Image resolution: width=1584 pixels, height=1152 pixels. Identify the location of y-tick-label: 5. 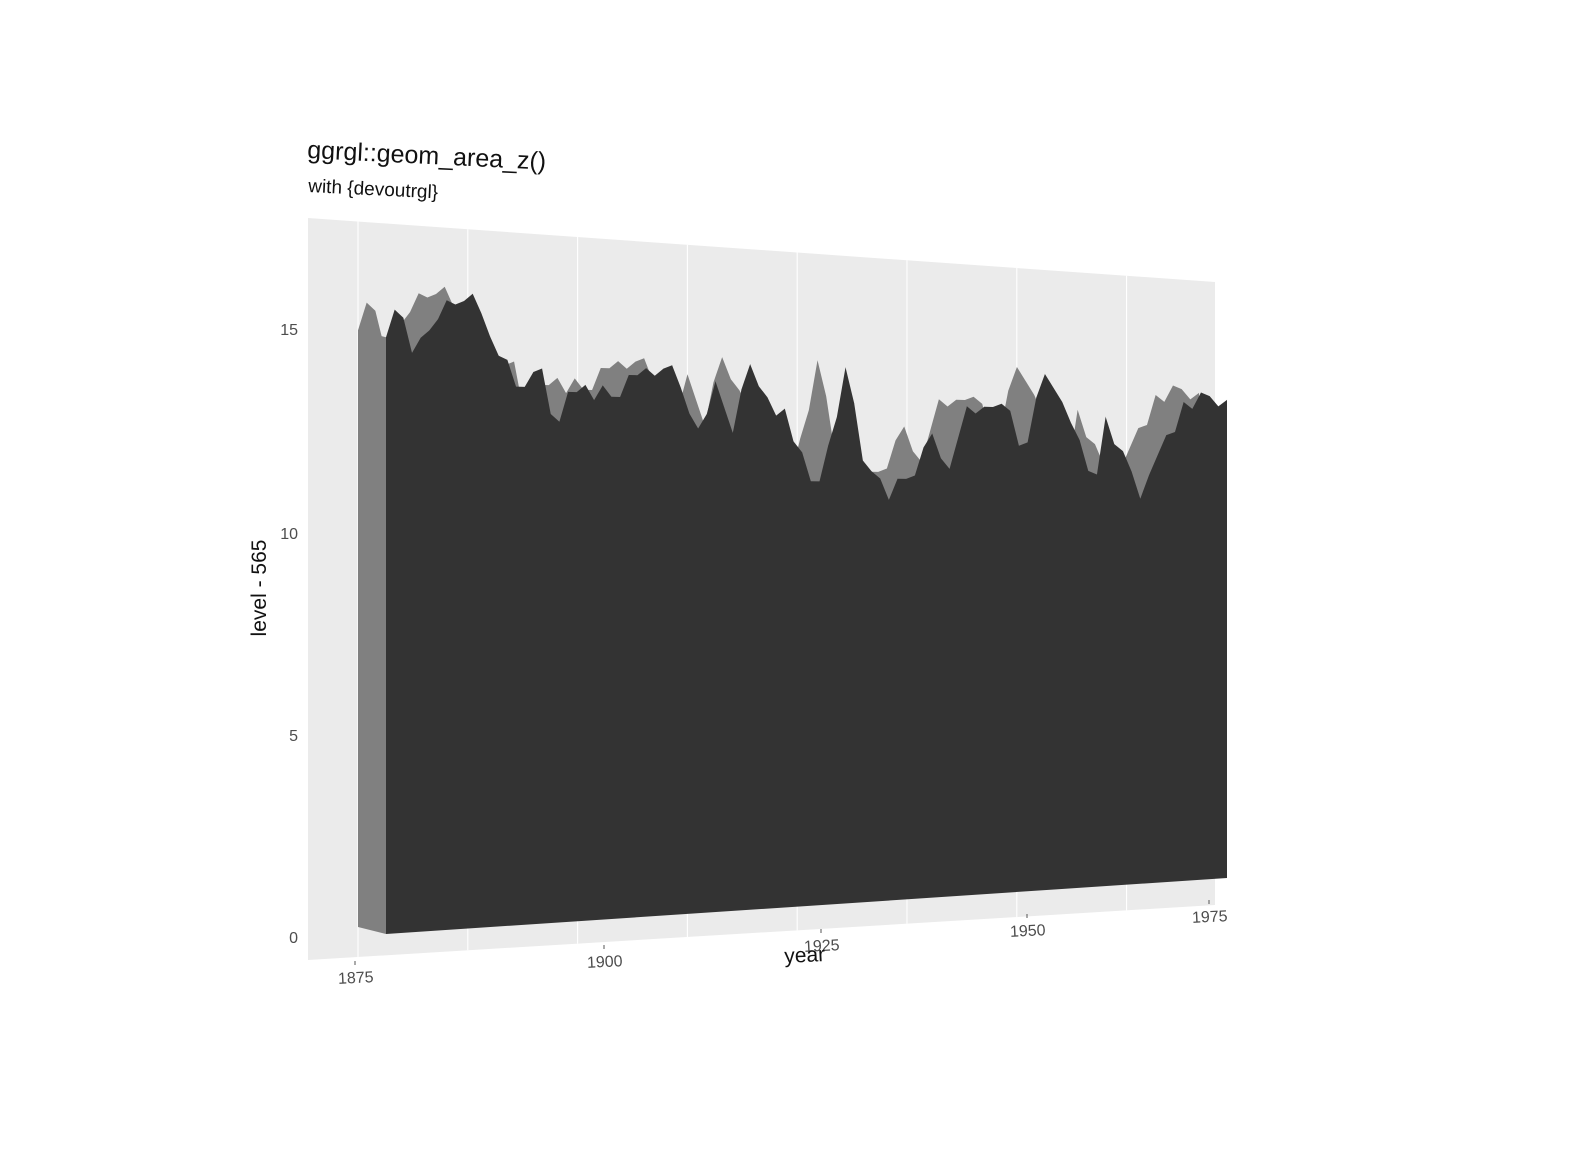
(293, 736).